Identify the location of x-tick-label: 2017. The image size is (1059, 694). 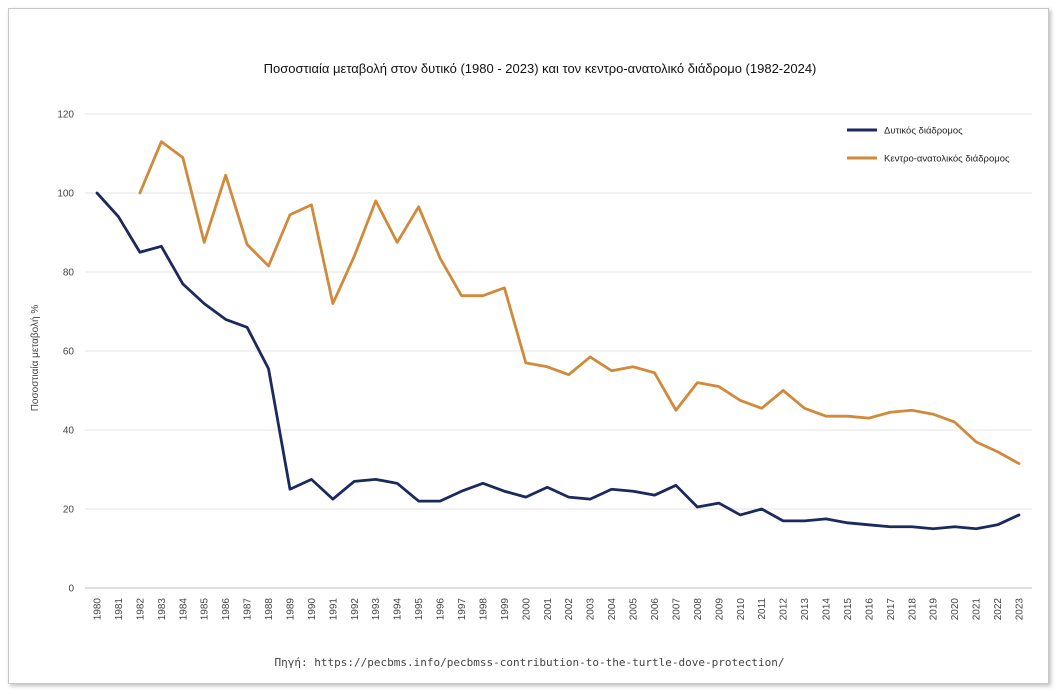
(891, 609).